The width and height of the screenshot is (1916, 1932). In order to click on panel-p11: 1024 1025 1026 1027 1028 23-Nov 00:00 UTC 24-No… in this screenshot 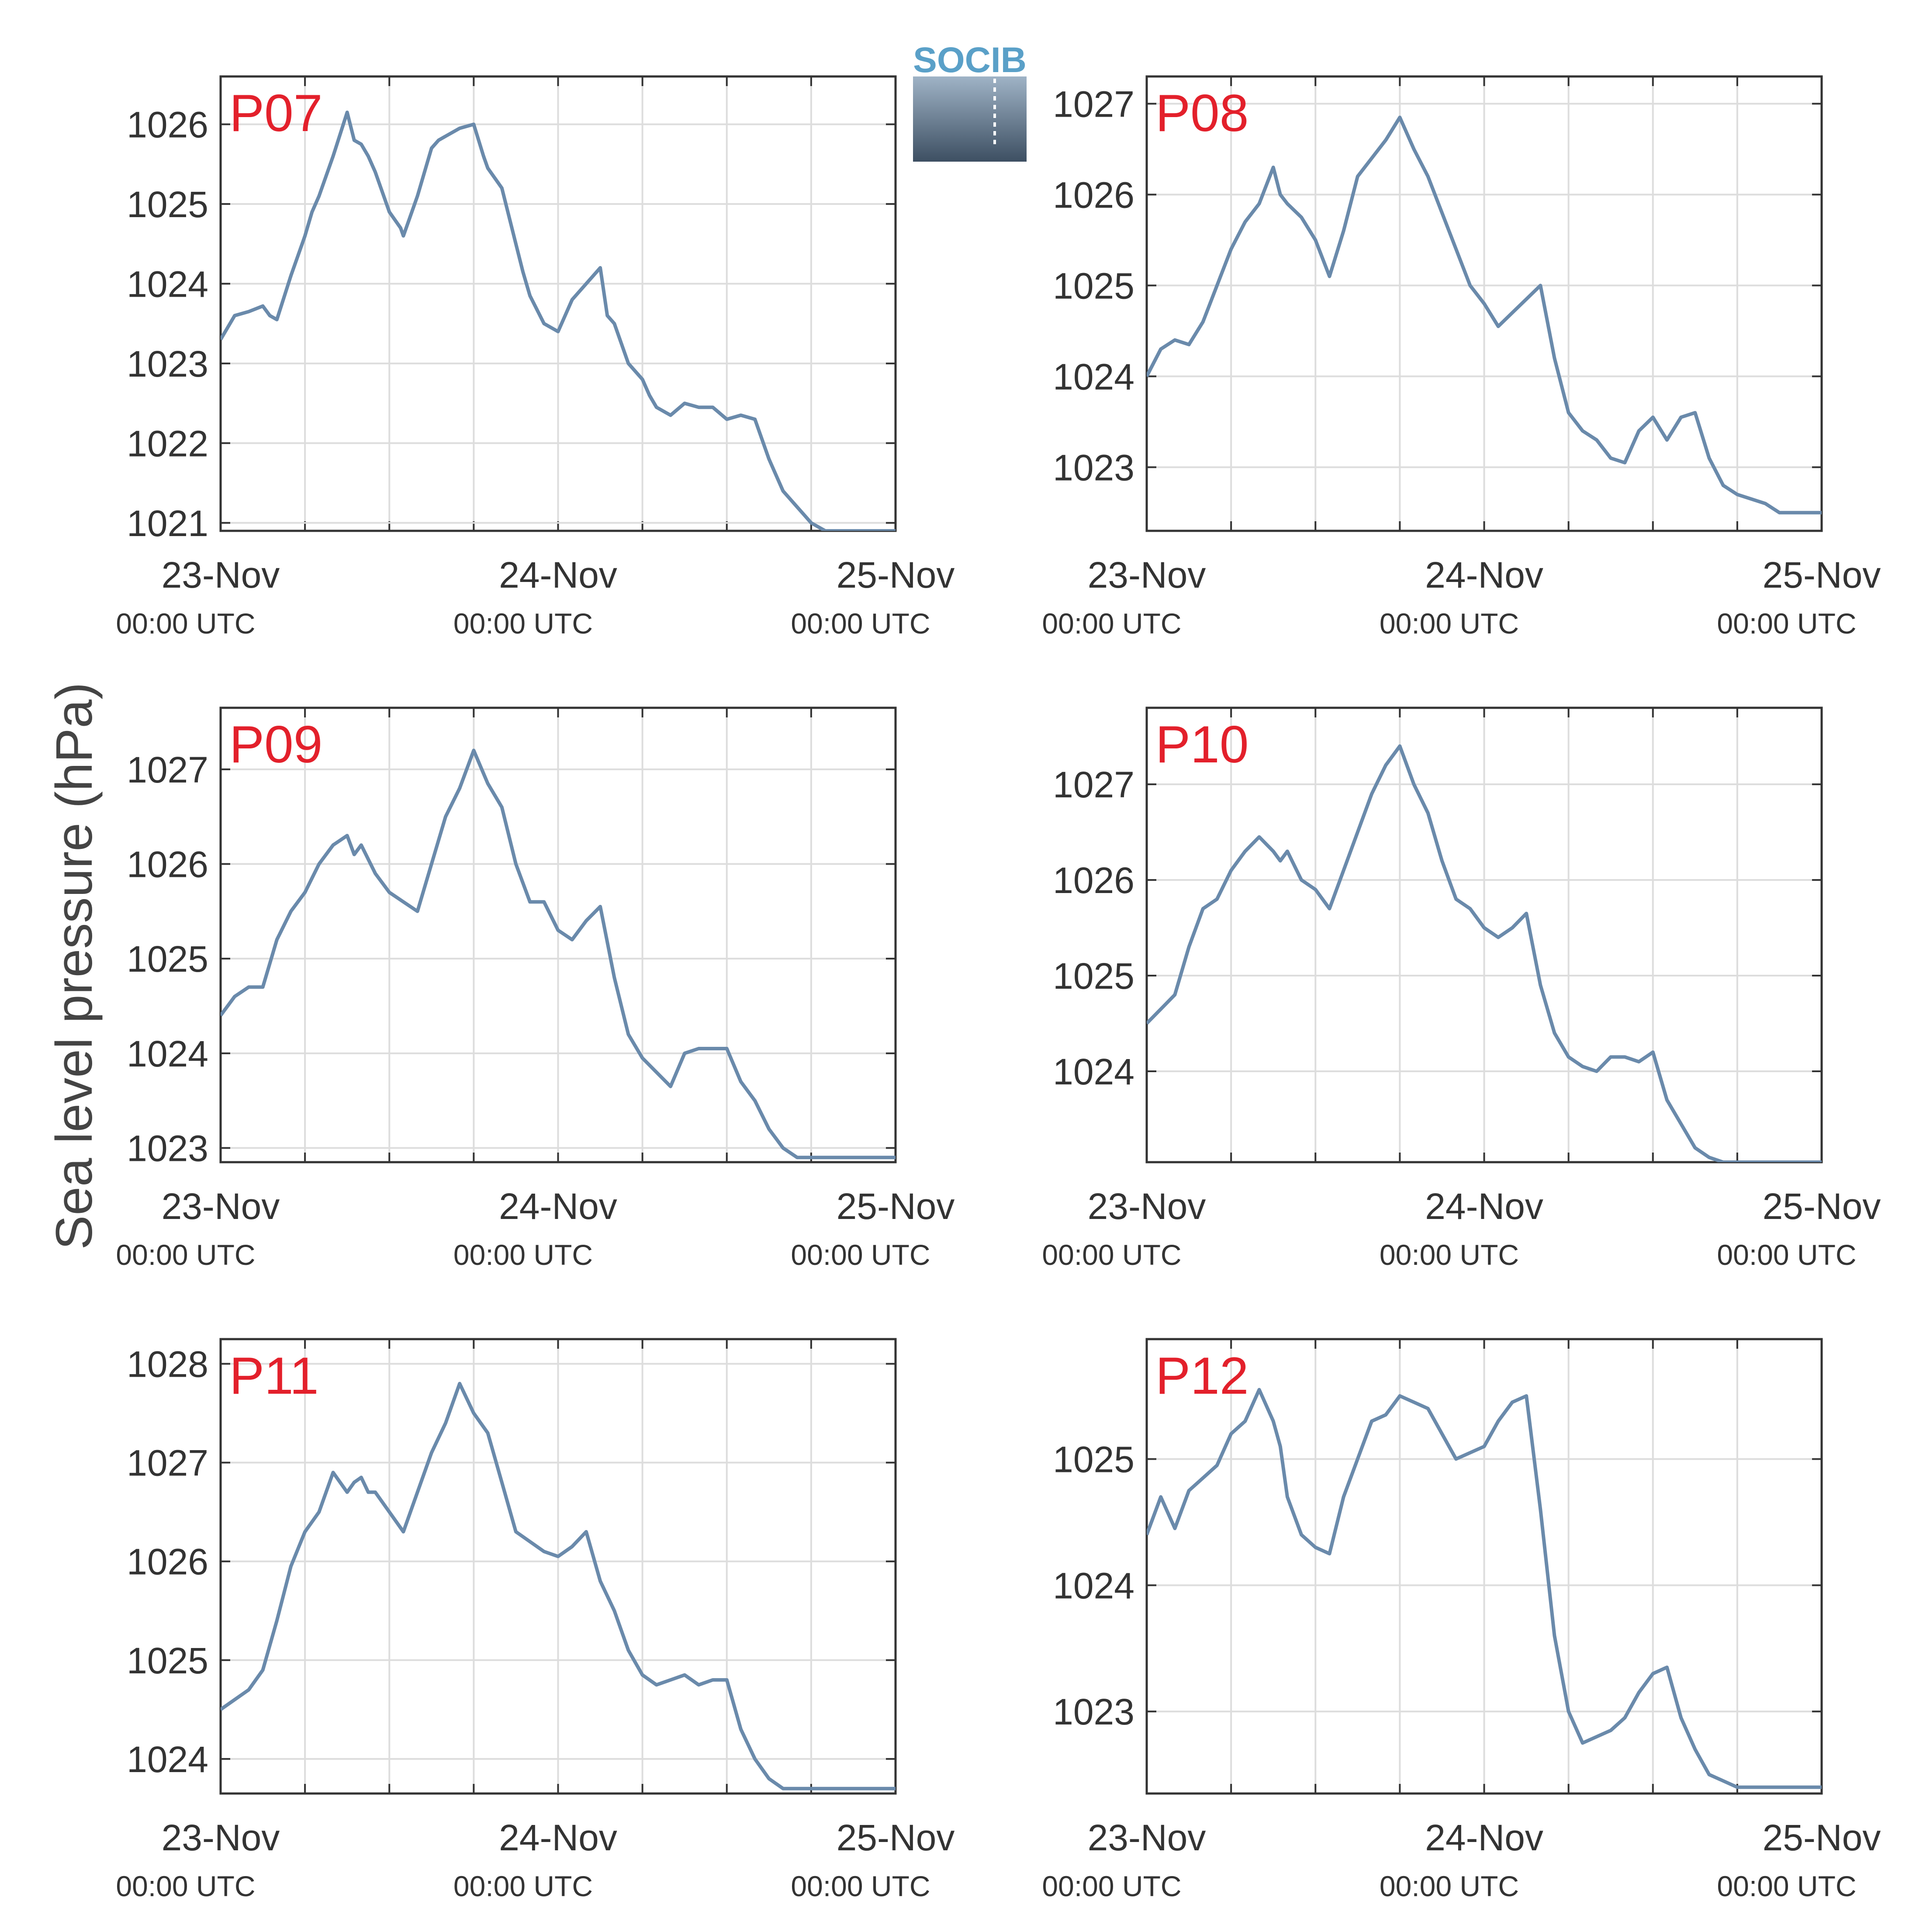, I will do `click(535, 1620)`.